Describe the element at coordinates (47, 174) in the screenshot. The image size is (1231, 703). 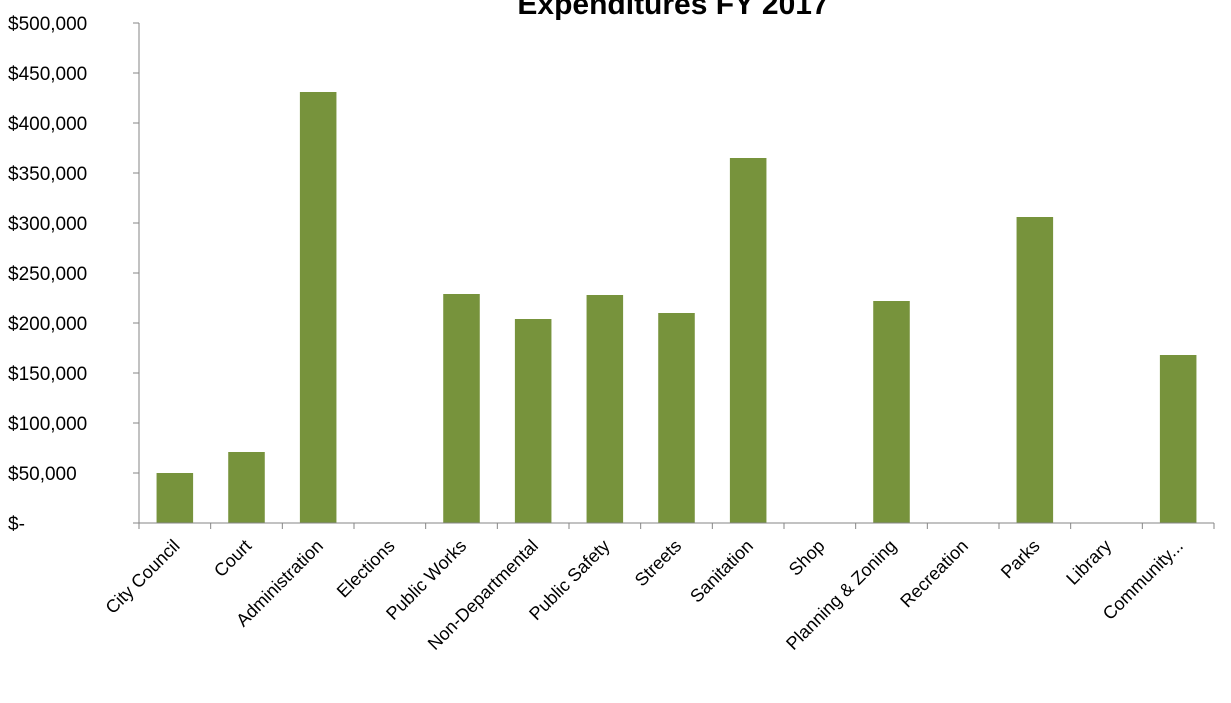
I see `y-tick-label: $350,000` at that location.